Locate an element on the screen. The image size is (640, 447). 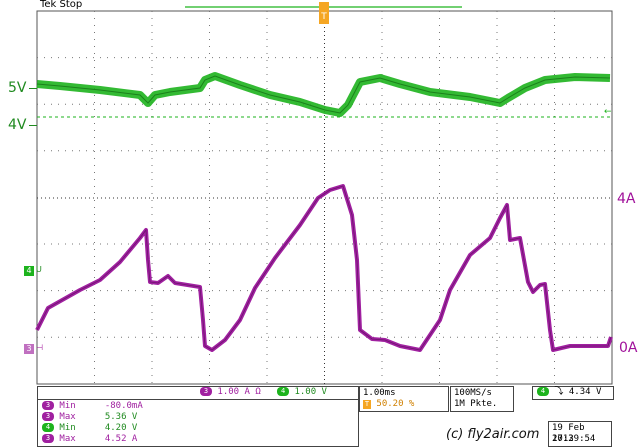
trigger-box: 4 ⤵ 4.34 V is located at coordinates (573, 393).